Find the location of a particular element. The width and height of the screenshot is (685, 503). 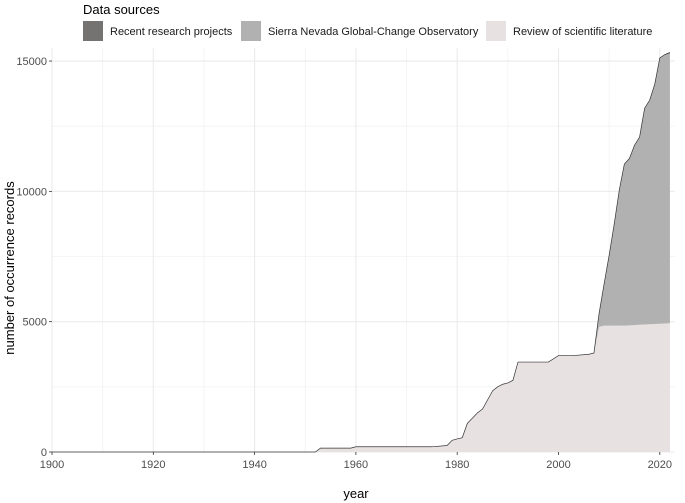

legend-title: Data sources is located at coordinates (121, 9).